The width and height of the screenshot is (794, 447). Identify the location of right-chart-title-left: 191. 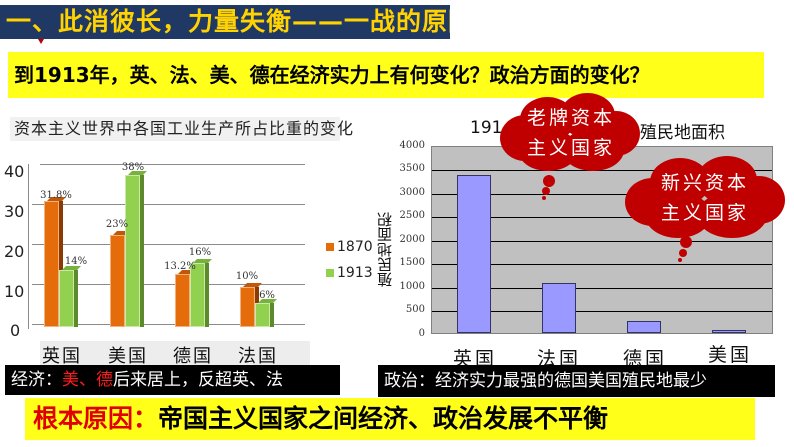
(486, 128).